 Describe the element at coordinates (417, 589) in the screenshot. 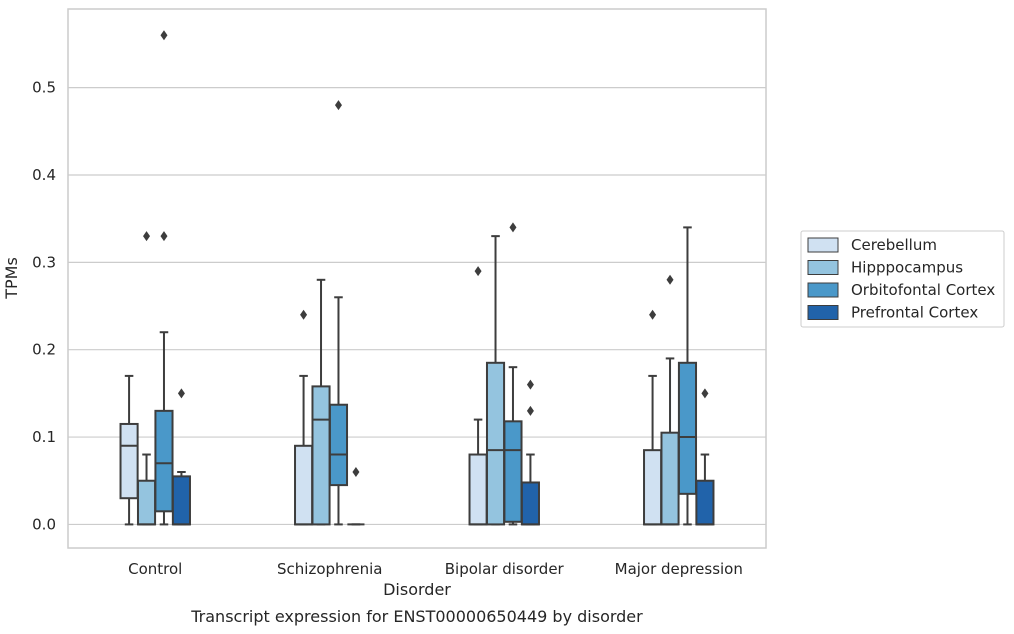

I see `x-axis-label: Disorder` at that location.